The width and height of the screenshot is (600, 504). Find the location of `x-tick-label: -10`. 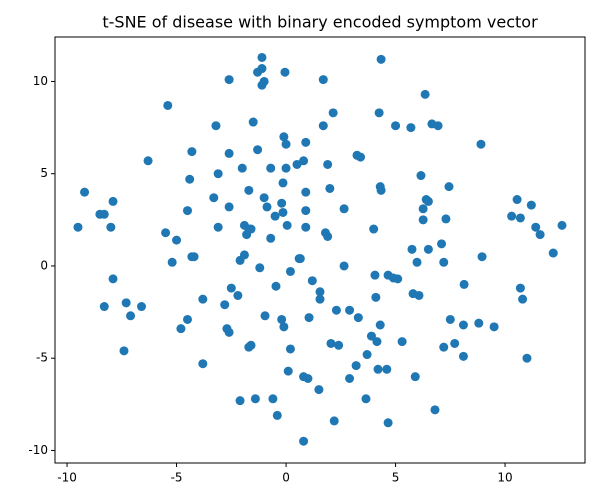

x-tick-label: -10 is located at coordinates (67, 478).